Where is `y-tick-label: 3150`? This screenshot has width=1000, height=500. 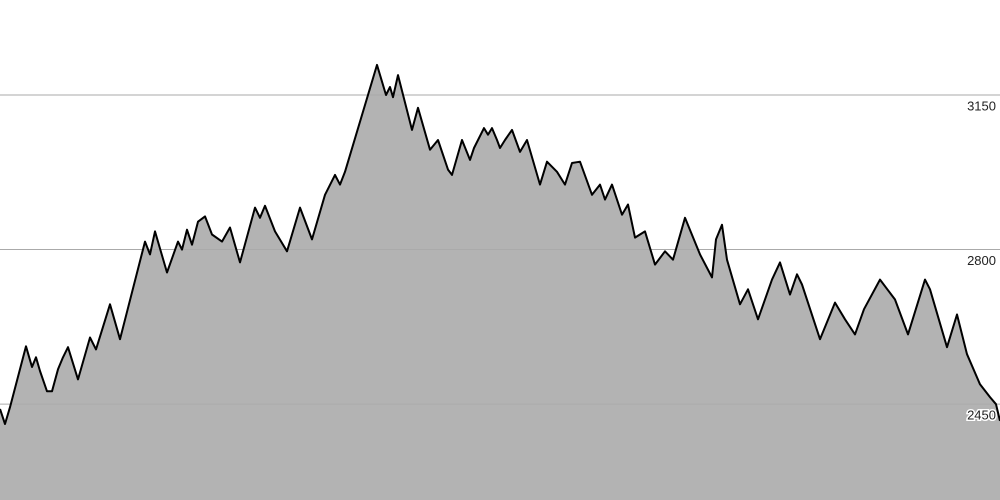 y-tick-label: 3150 is located at coordinates (981, 105).